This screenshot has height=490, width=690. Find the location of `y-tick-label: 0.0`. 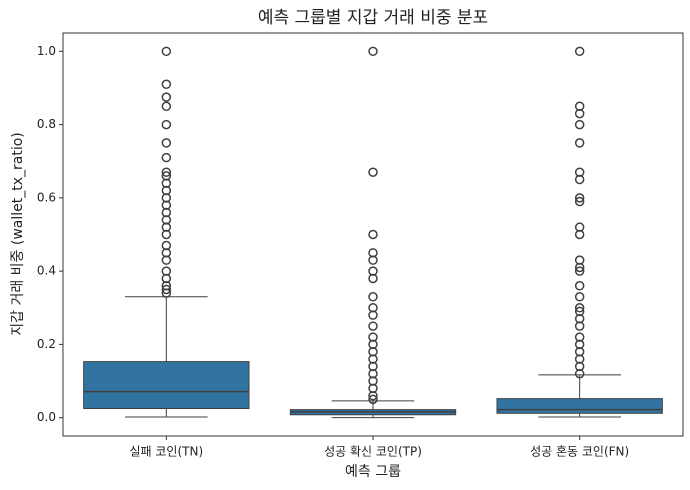

y-tick-label: 0.0 is located at coordinates (46, 417).